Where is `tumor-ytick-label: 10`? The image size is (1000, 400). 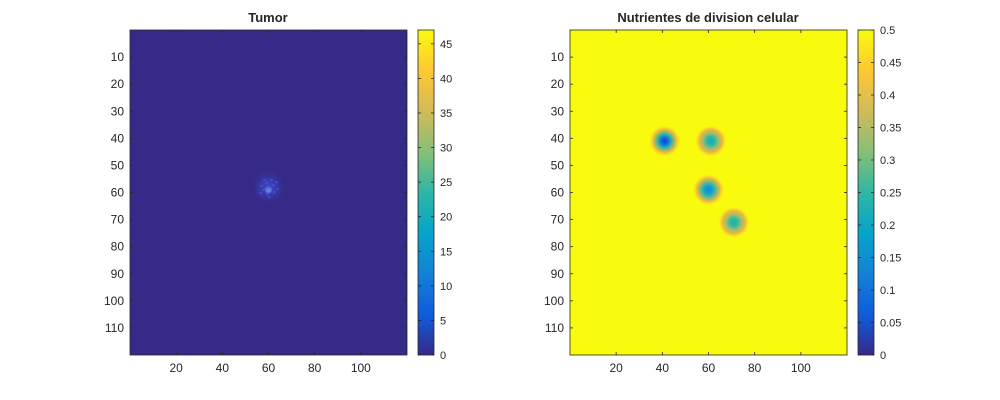 tumor-ytick-label: 10 is located at coordinates (118, 57).